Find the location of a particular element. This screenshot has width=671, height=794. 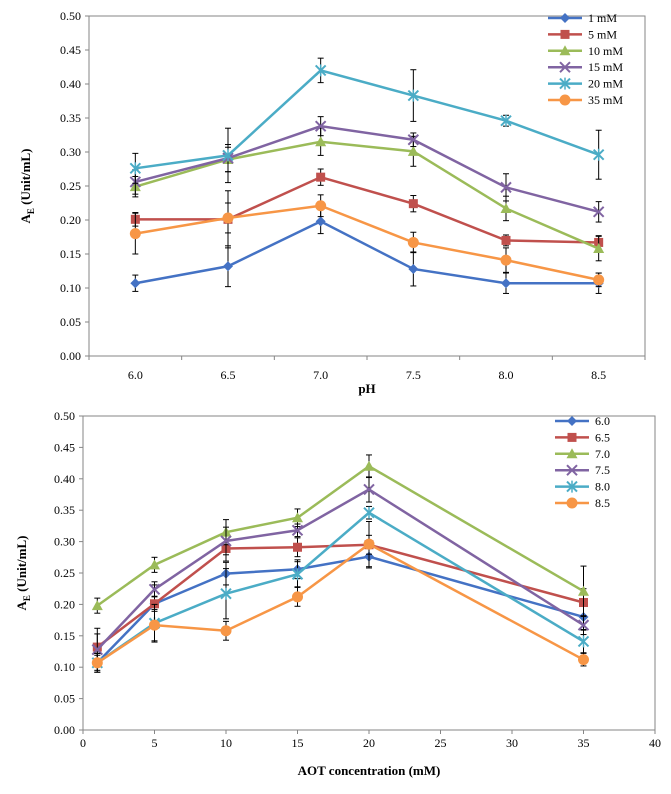

legend-item: 15 mM is located at coordinates (585, 67).